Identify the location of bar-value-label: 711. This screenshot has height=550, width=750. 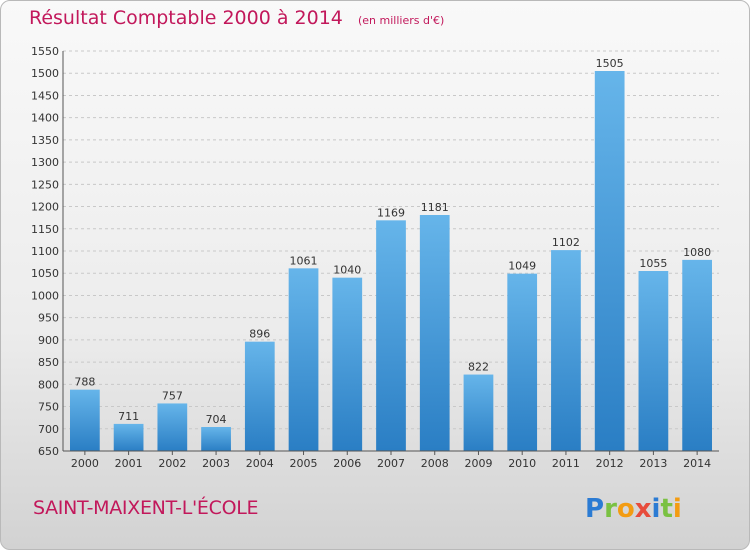
(128, 416).